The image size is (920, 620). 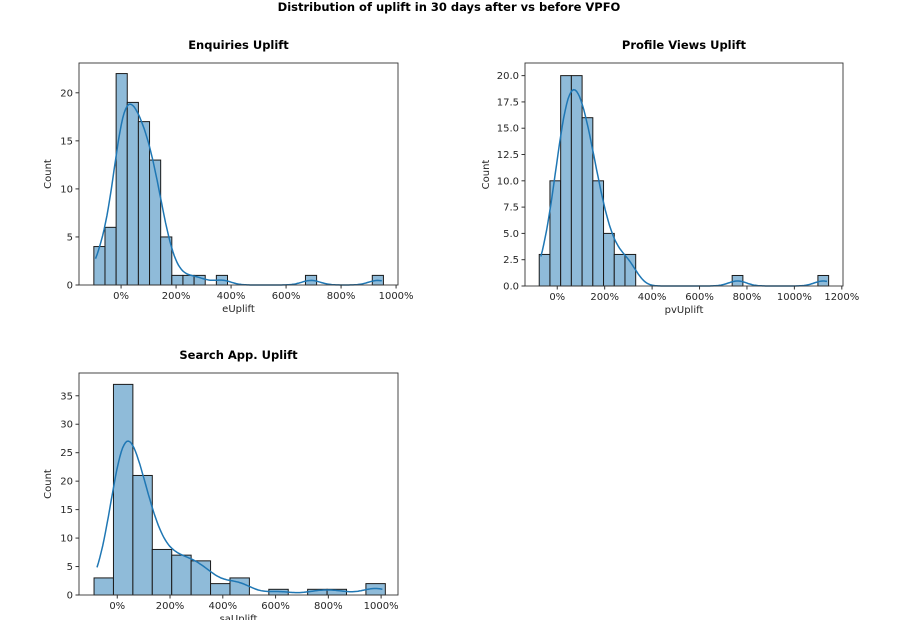 What do you see at coordinates (66, 425) in the screenshot?
I see `y-tick-label: 30` at bounding box center [66, 425].